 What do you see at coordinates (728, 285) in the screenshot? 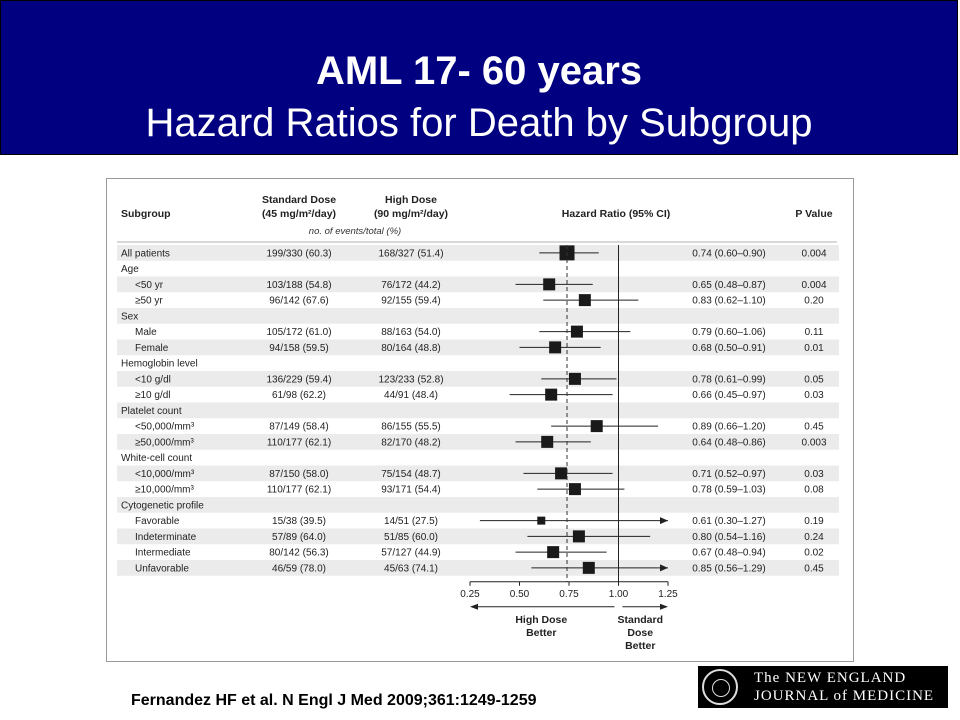
I see `hazard-ratio-ci-text: 0.65 (0.48–0.87)` at bounding box center [728, 285].